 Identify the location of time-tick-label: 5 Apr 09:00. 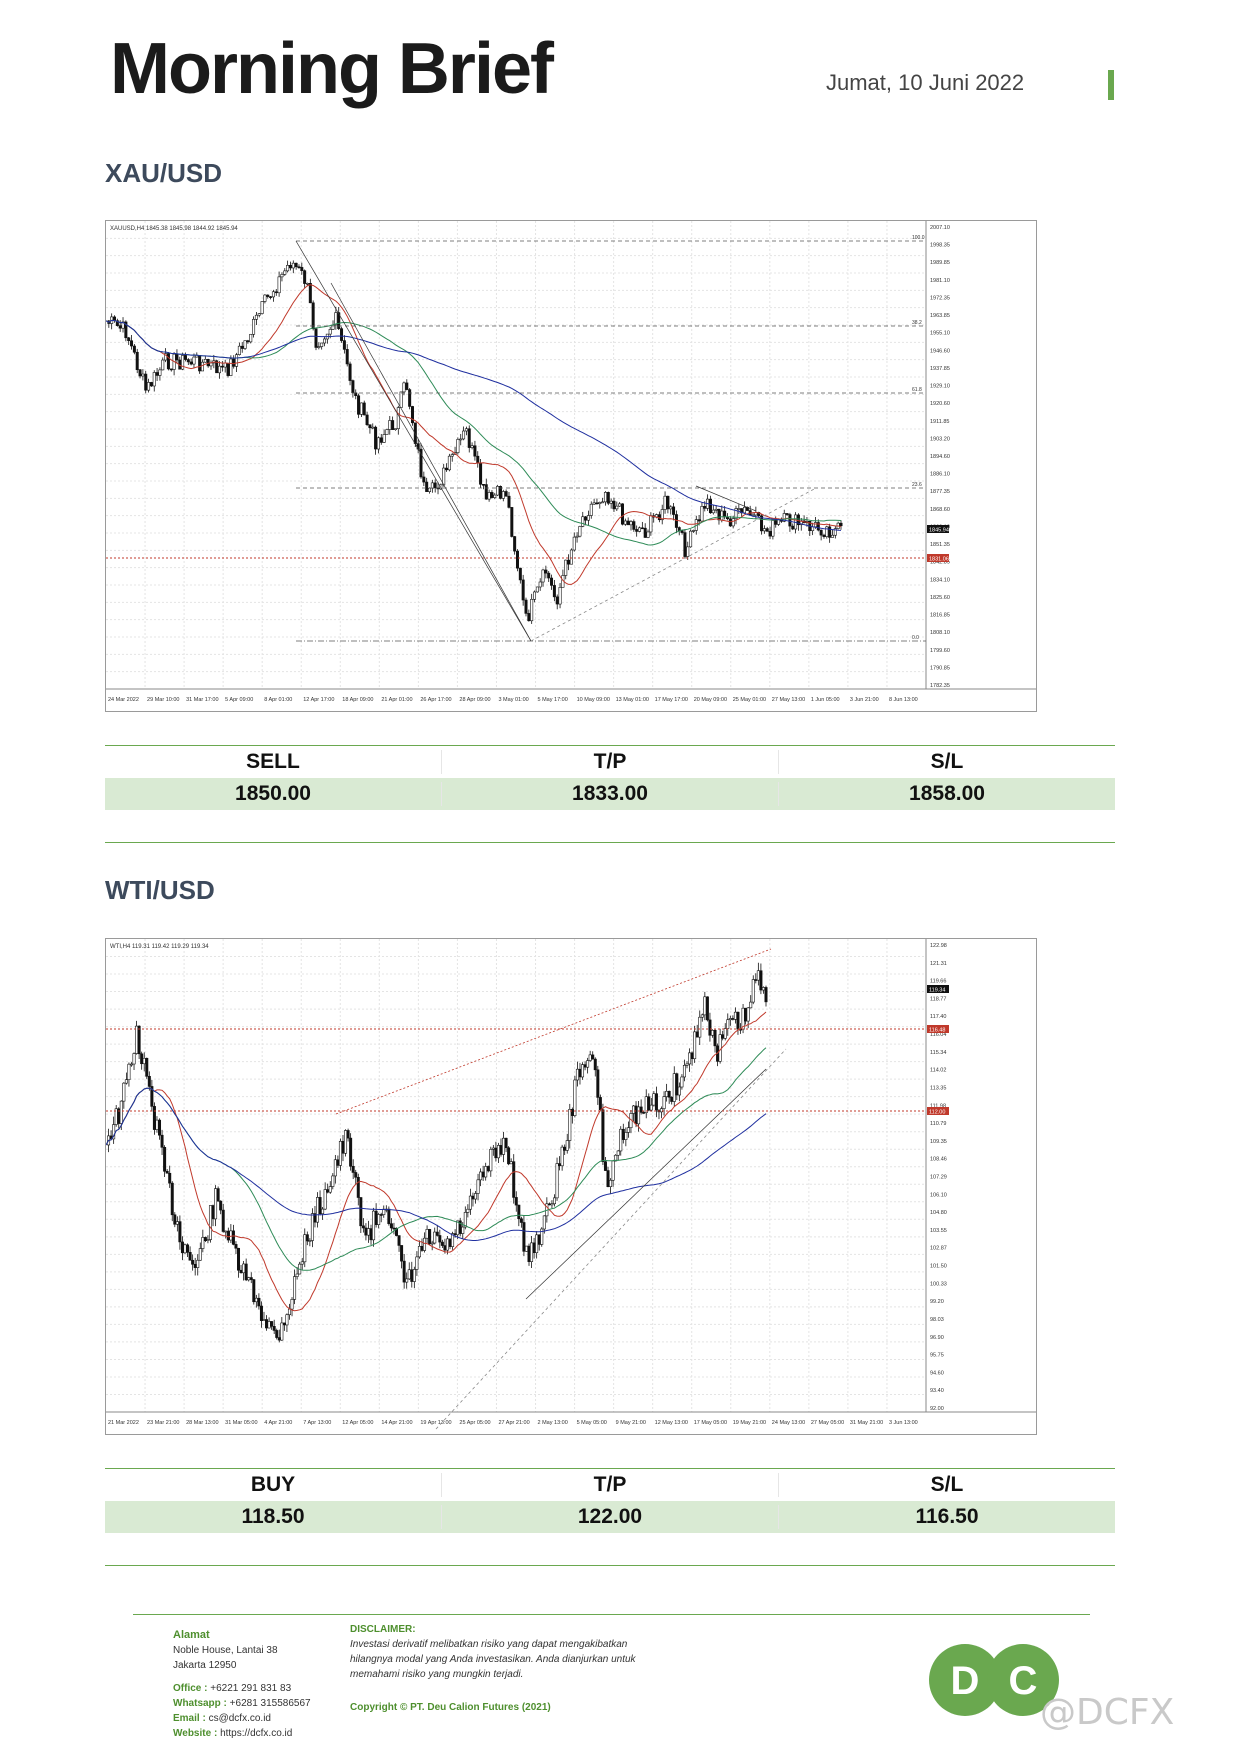
(239, 700).